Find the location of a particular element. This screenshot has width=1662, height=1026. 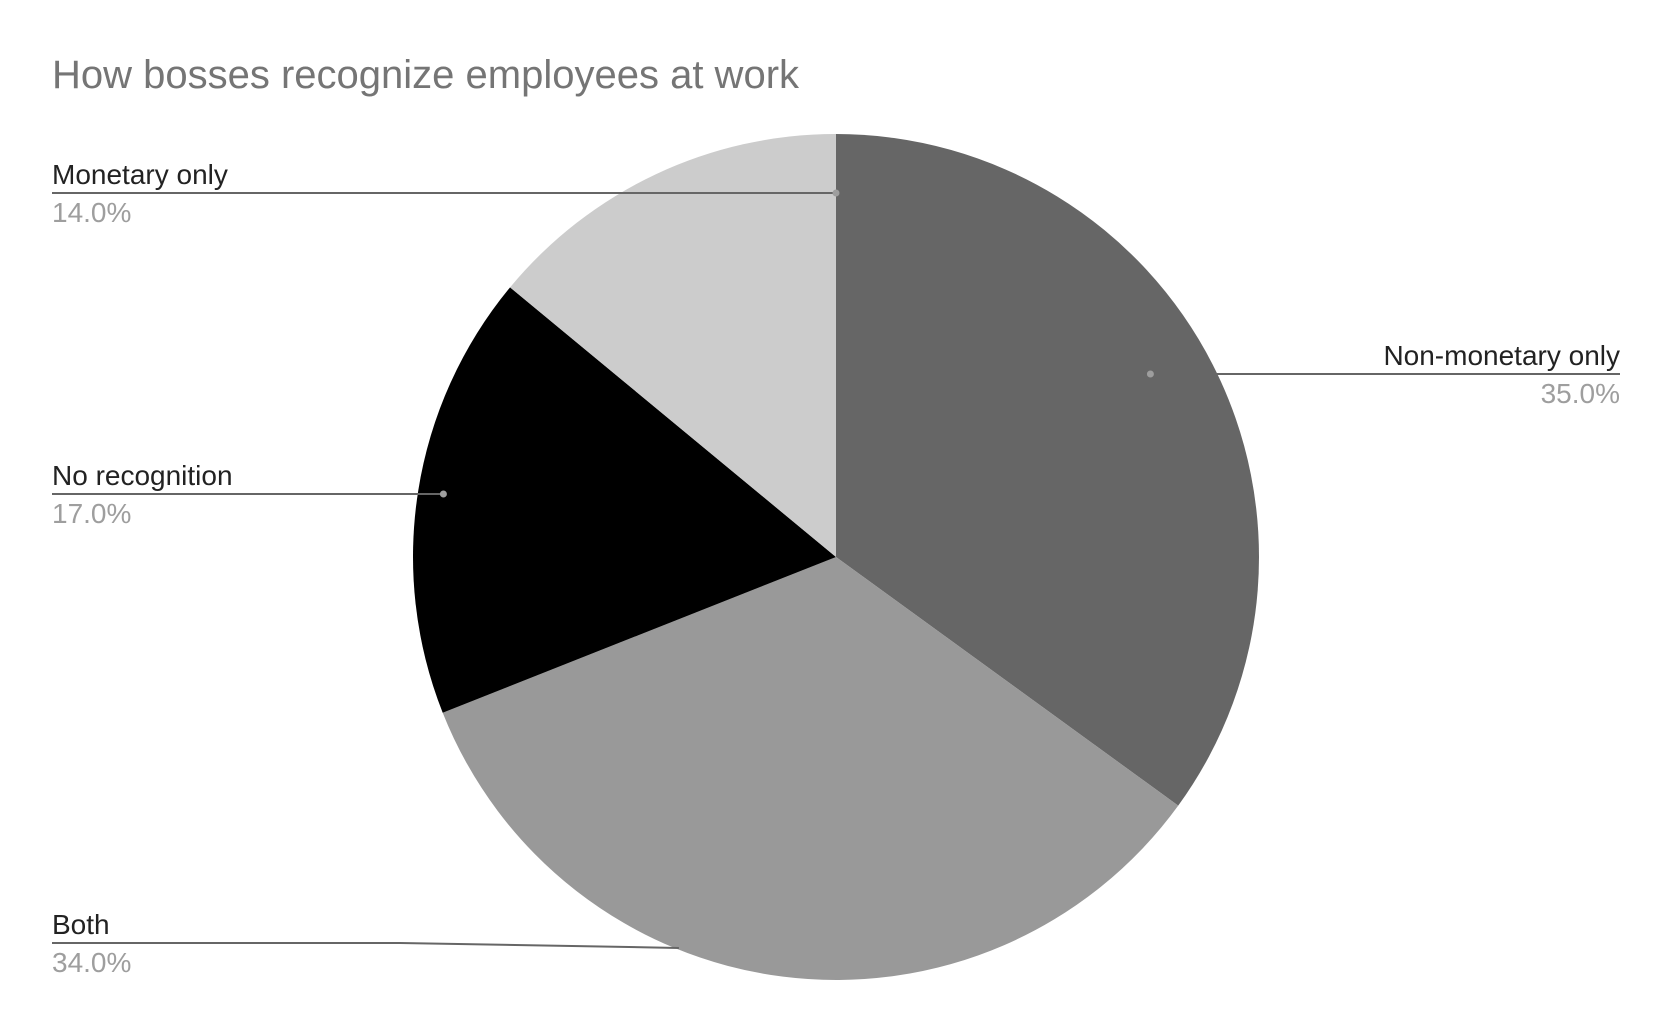

slice-value: 34.0% is located at coordinates (91, 962).